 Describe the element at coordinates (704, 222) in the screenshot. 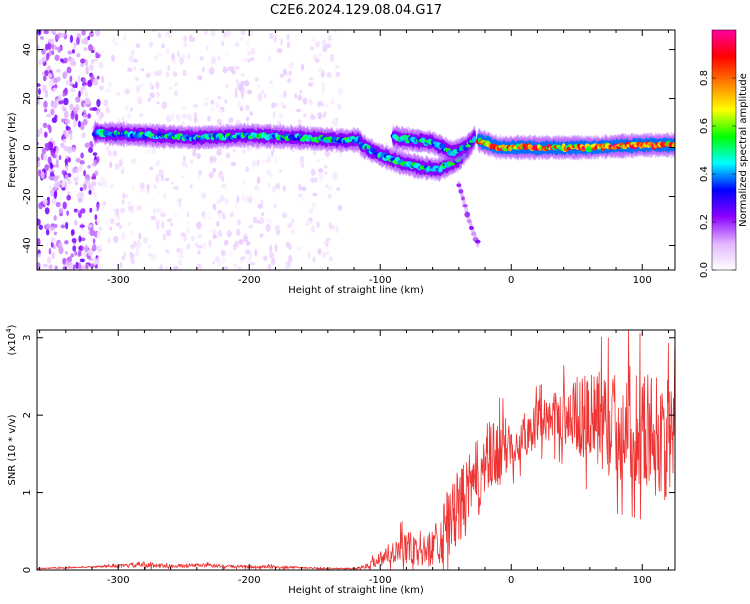

I see `colorbar-tick-label: 0.2` at that location.